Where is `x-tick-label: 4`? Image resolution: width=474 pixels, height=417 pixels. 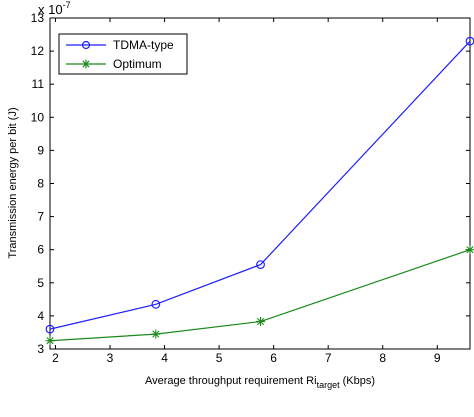
x-tick-label: 4 is located at coordinates (164, 358).